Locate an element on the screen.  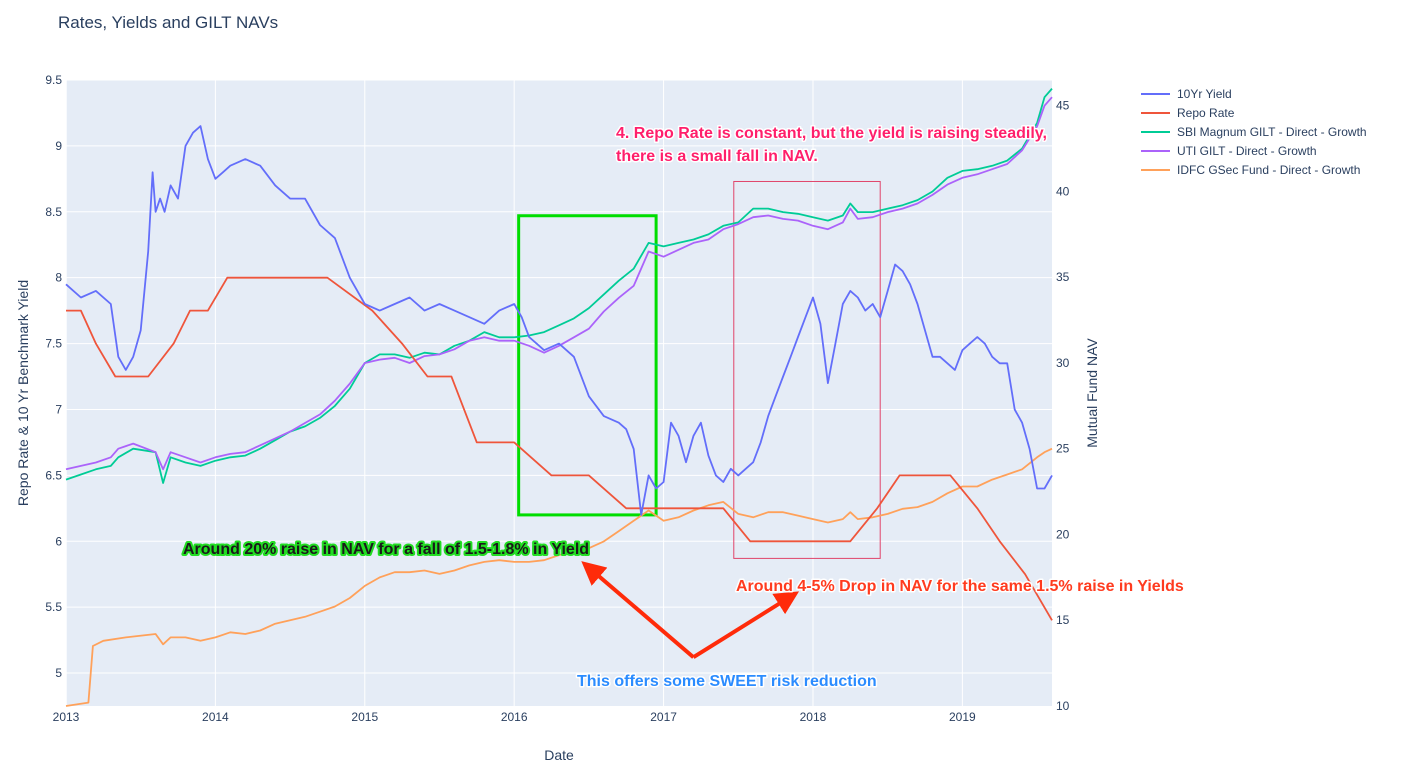
y-tick-label: 5.5 is located at coordinates (53, 607).